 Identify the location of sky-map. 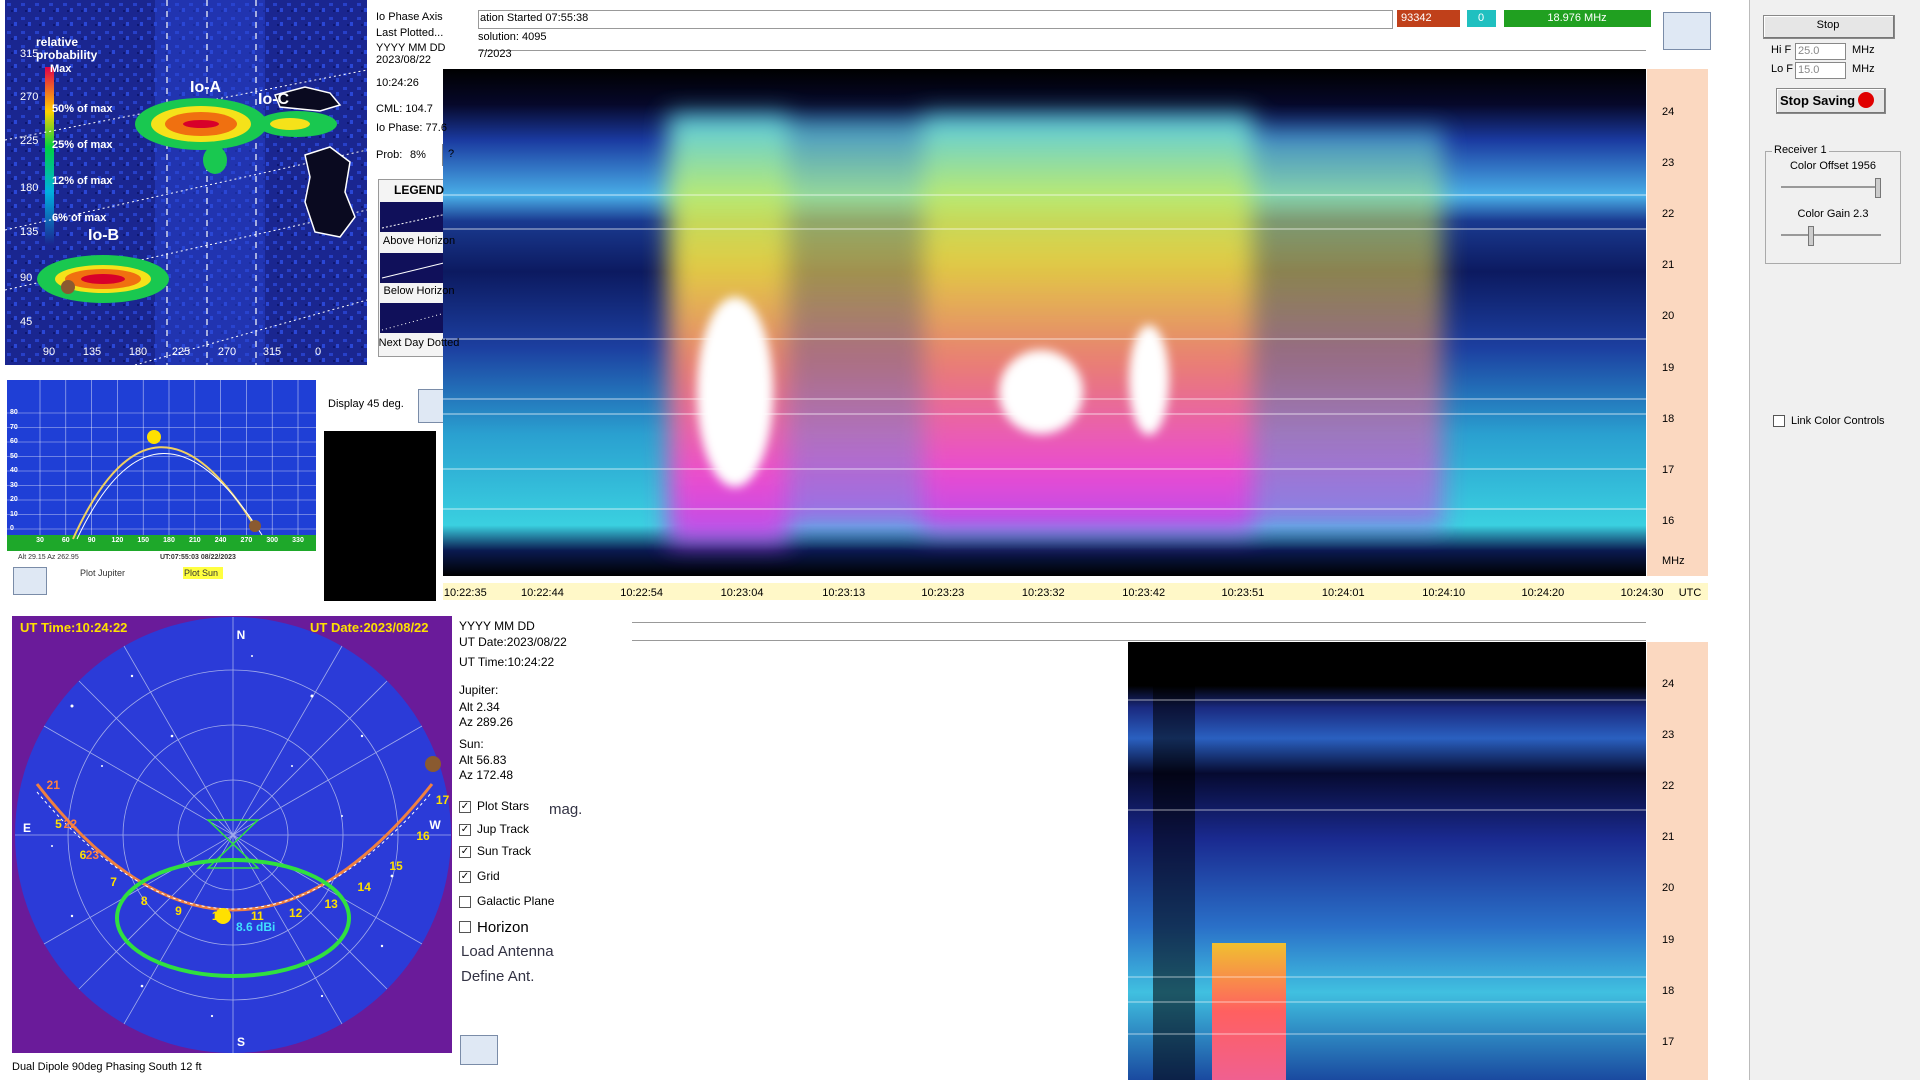
(232, 834).